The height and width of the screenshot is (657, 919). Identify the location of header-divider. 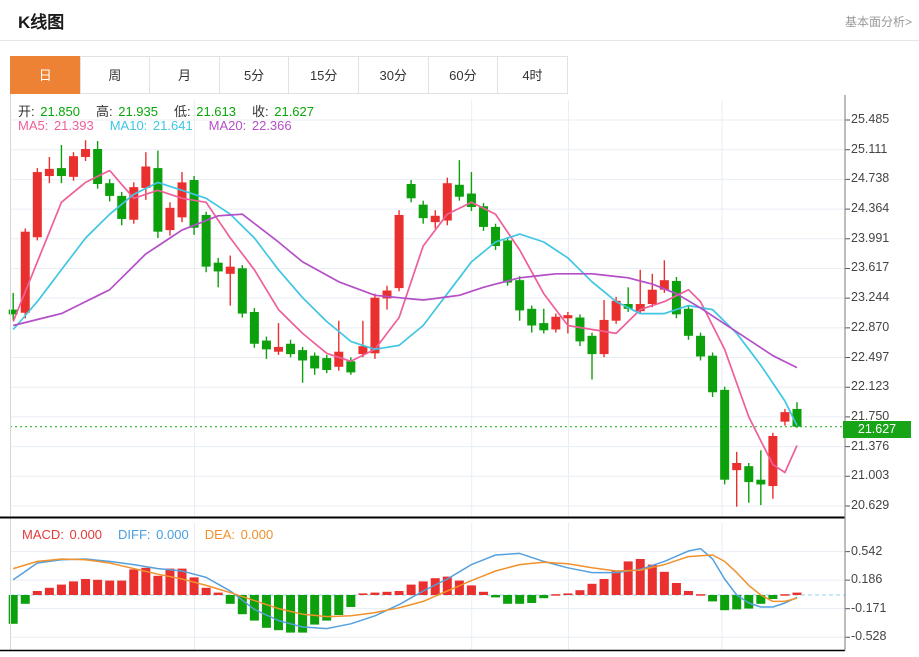
(459, 40).